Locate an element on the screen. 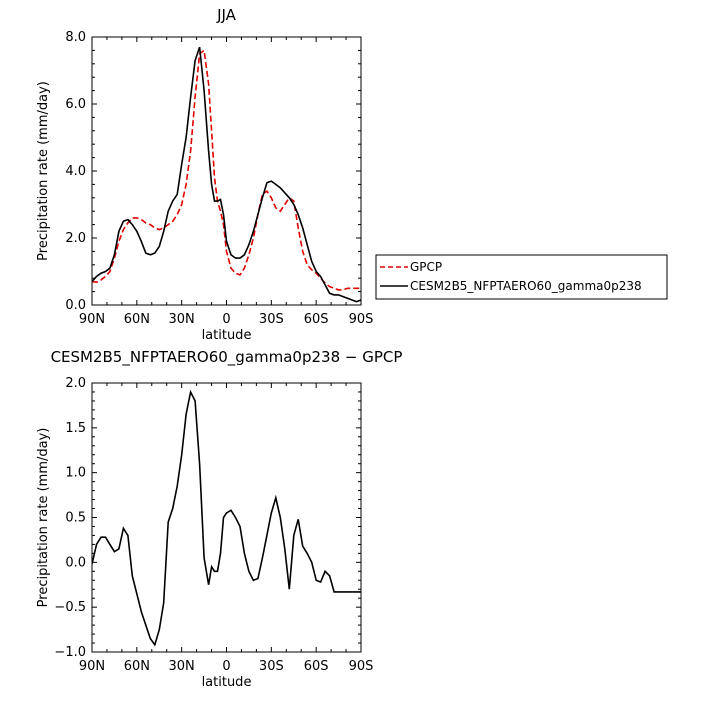 Image resolution: width=702 pixels, height=703 pixels. legend-box is located at coordinates (521, 277).